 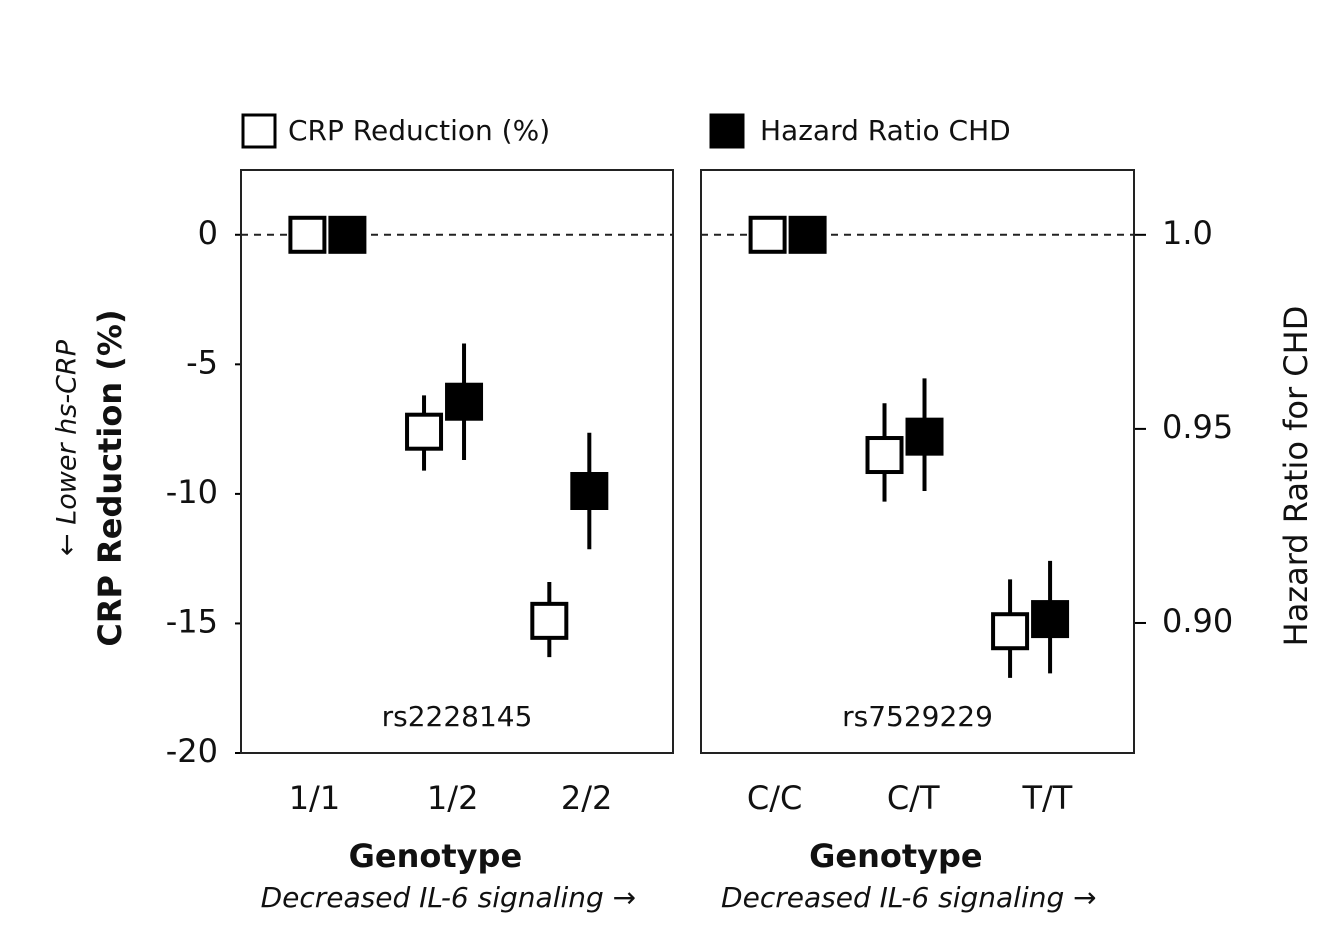 I want to click on y2-tick-label: 0.90, so click(x=1197, y=621).